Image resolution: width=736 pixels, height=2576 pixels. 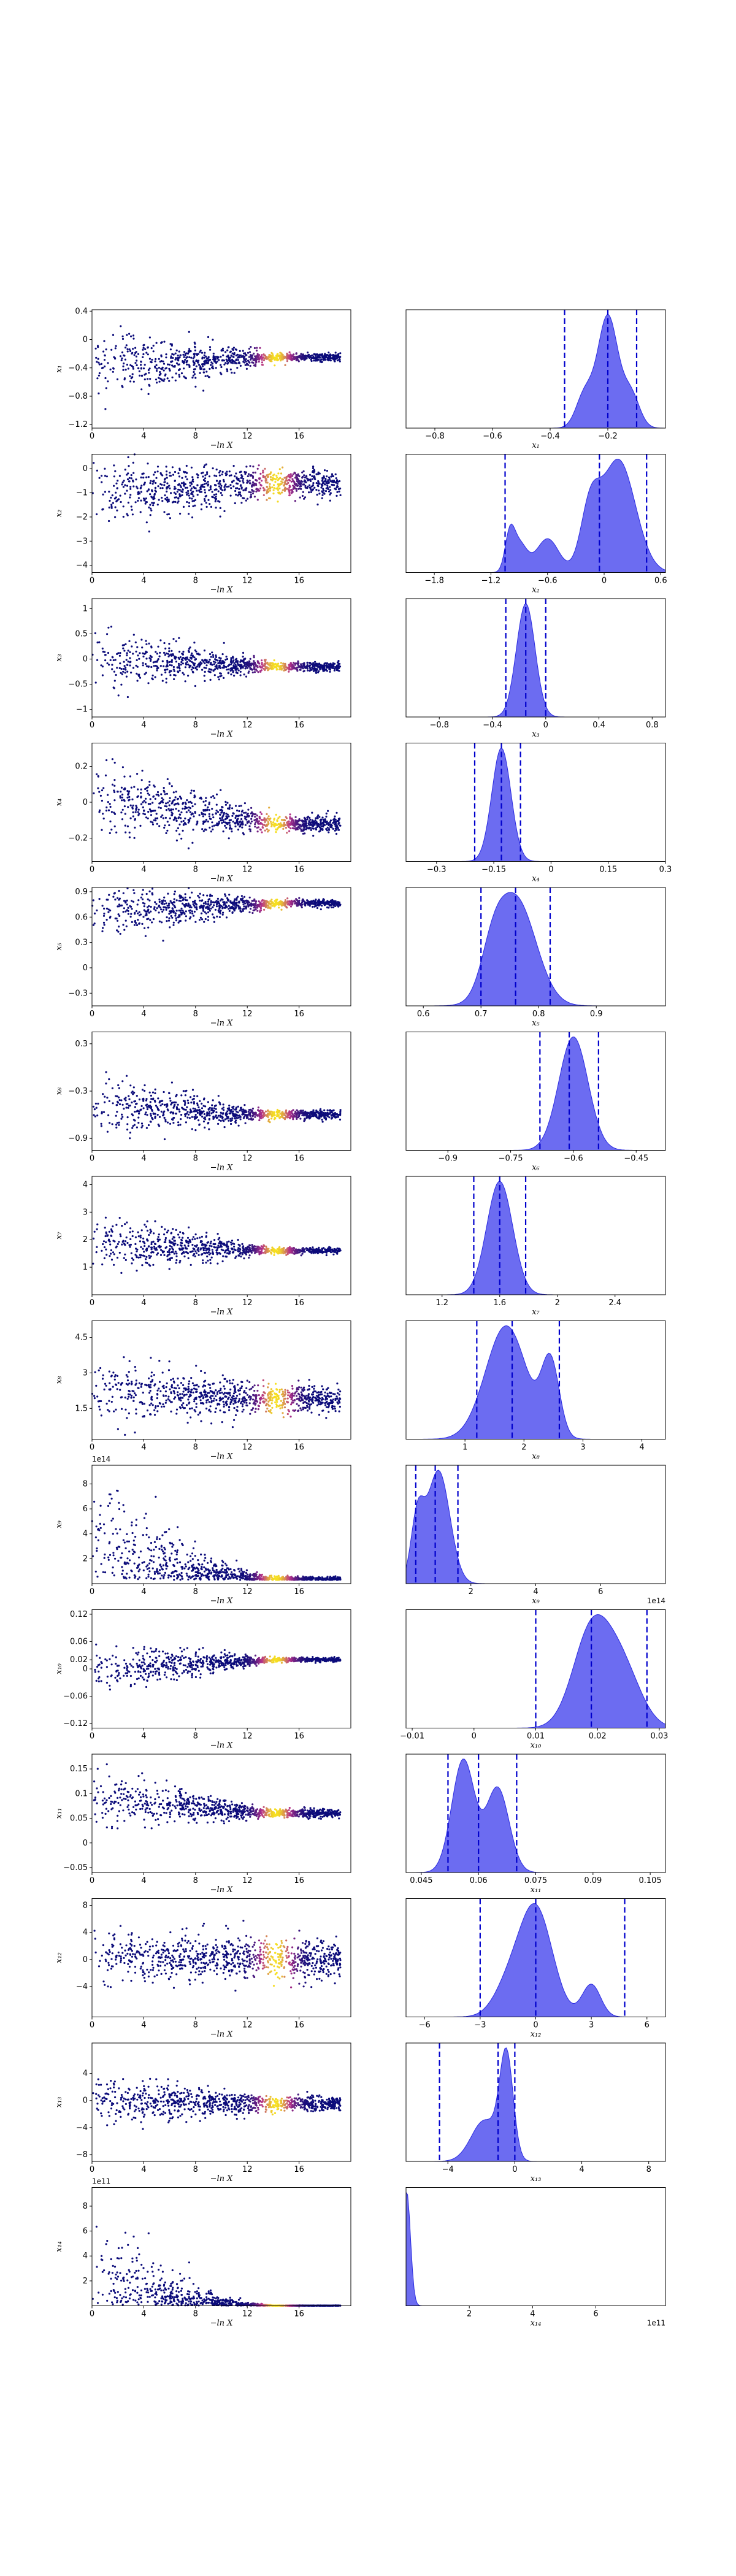 What do you see at coordinates (59, 658) in the screenshot?
I see `trace-ylabel-3: x₃` at bounding box center [59, 658].